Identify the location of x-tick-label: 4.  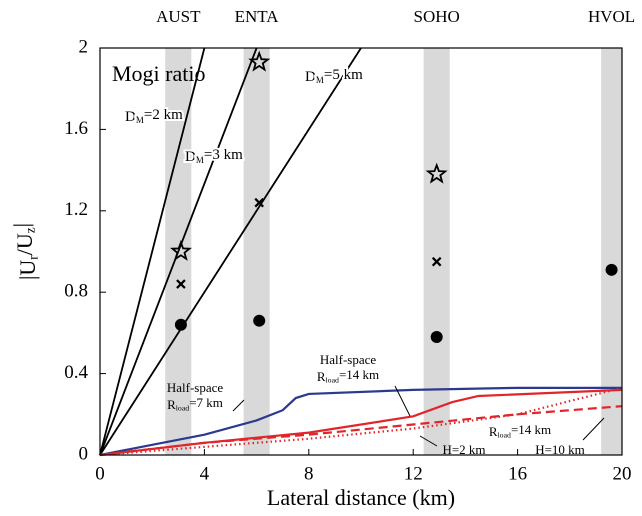
(205, 473).